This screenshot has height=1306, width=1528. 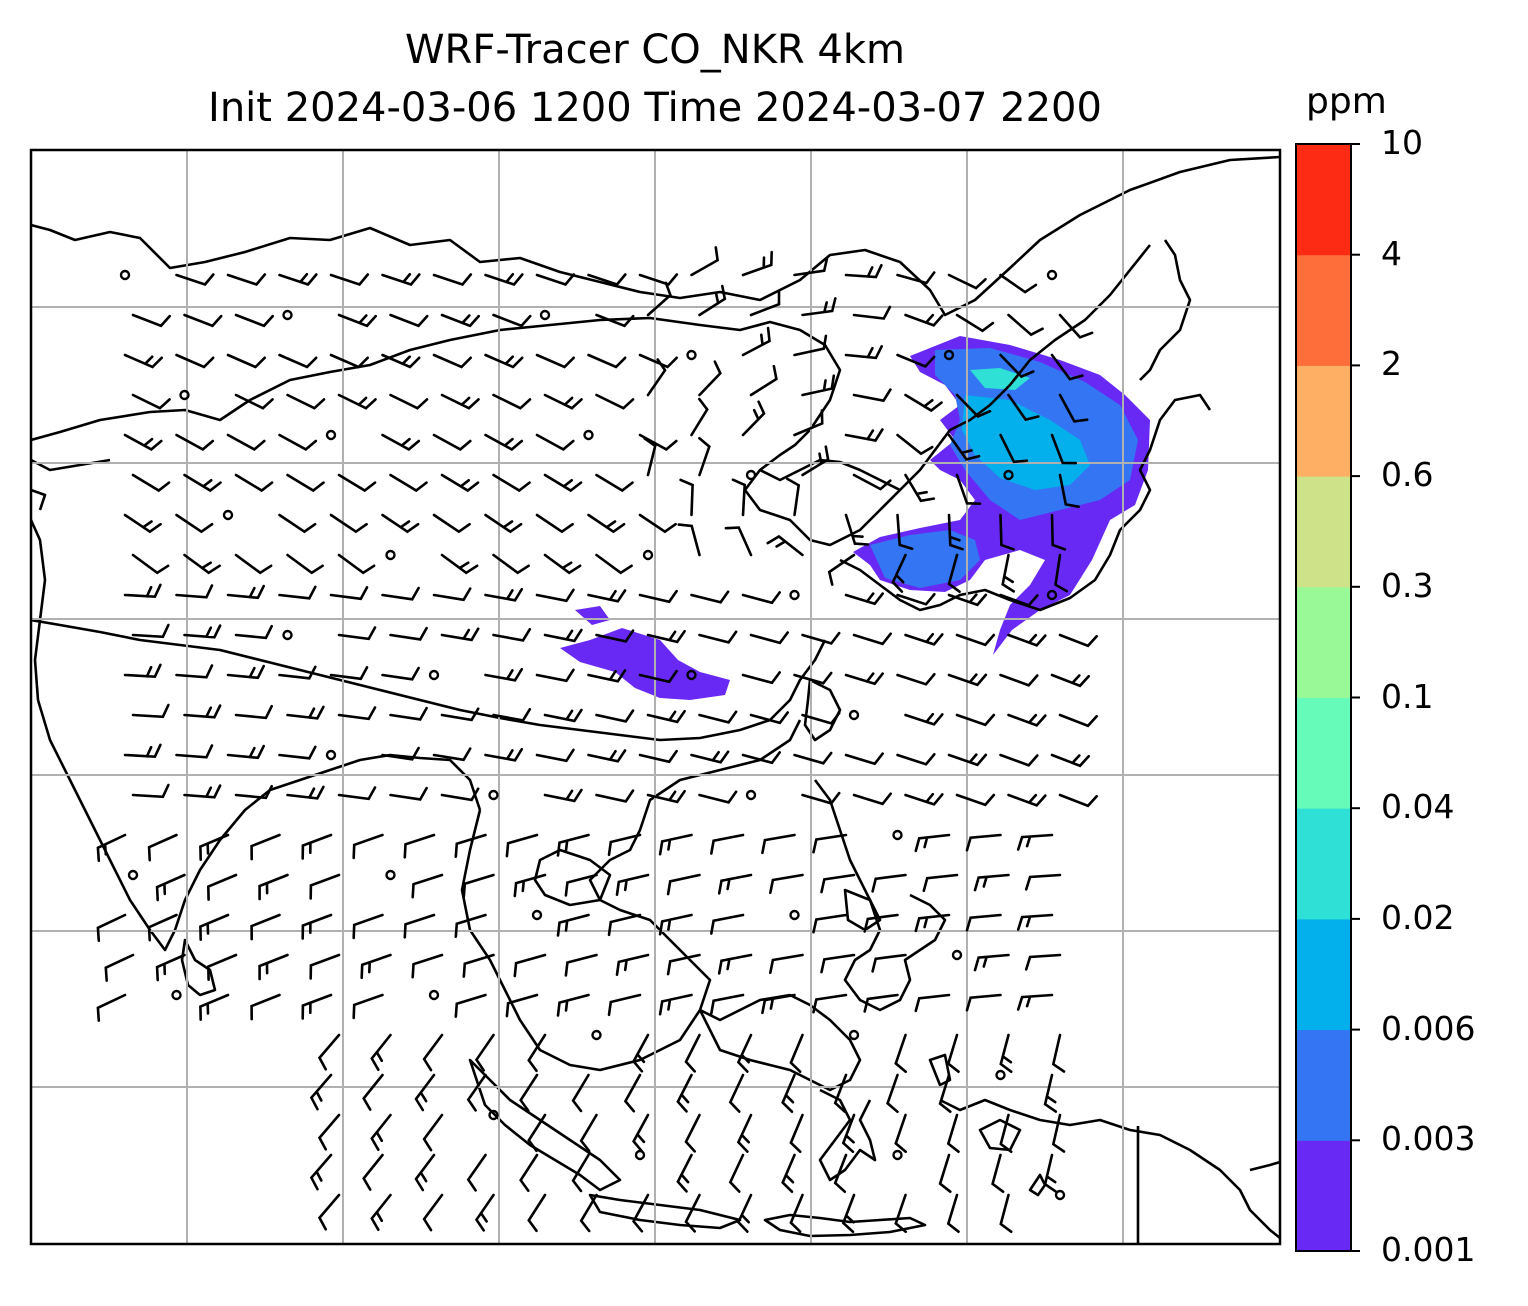 What do you see at coordinates (1391, 253) in the screenshot?
I see `colorbar-tick-label: 4` at bounding box center [1391, 253].